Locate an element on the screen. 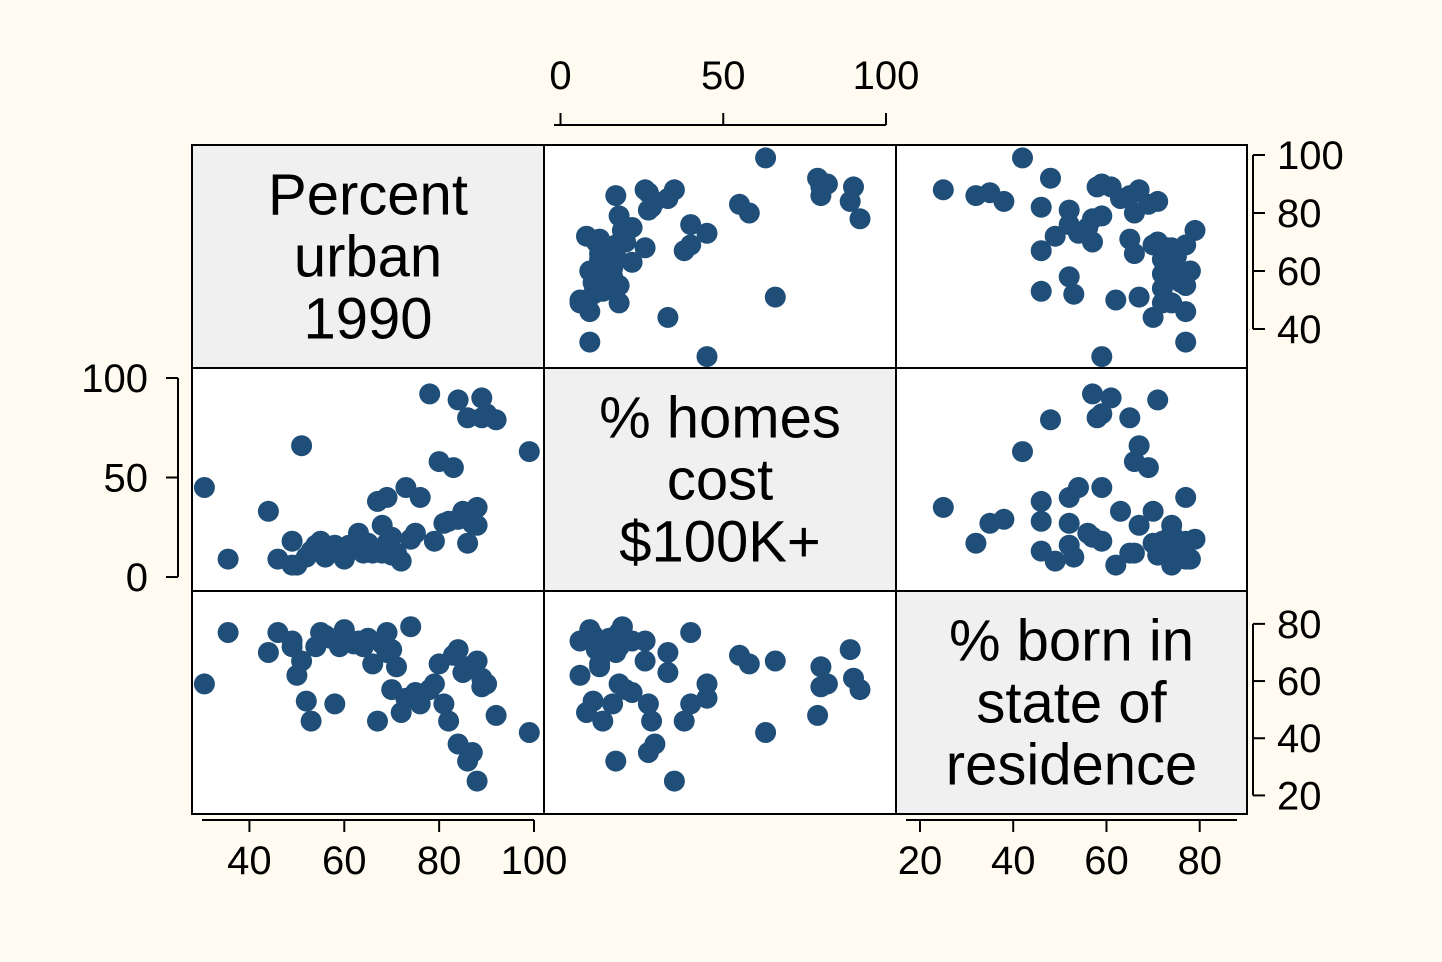 The height and width of the screenshot is (962, 1442). variable-label-line: 1990 is located at coordinates (367, 319).